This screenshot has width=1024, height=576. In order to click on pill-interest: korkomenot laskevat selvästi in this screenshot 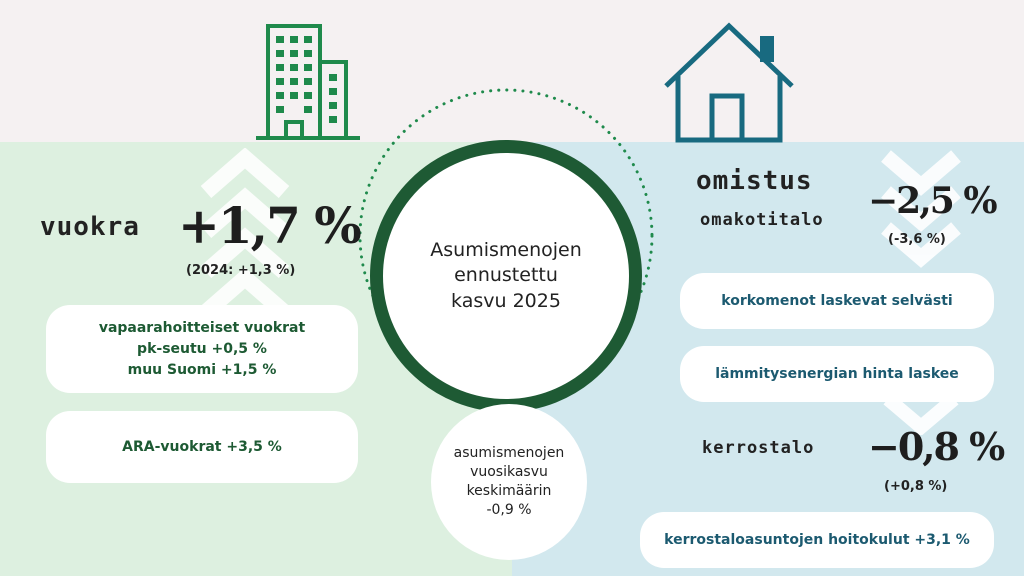, I will do `click(837, 301)`.